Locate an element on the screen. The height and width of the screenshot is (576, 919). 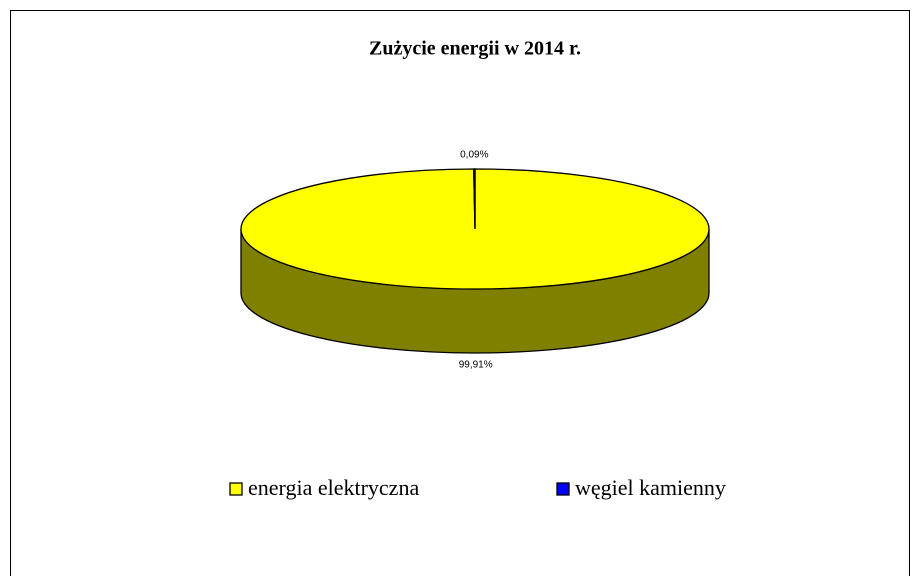
pie-slice is located at coordinates (474, 199).